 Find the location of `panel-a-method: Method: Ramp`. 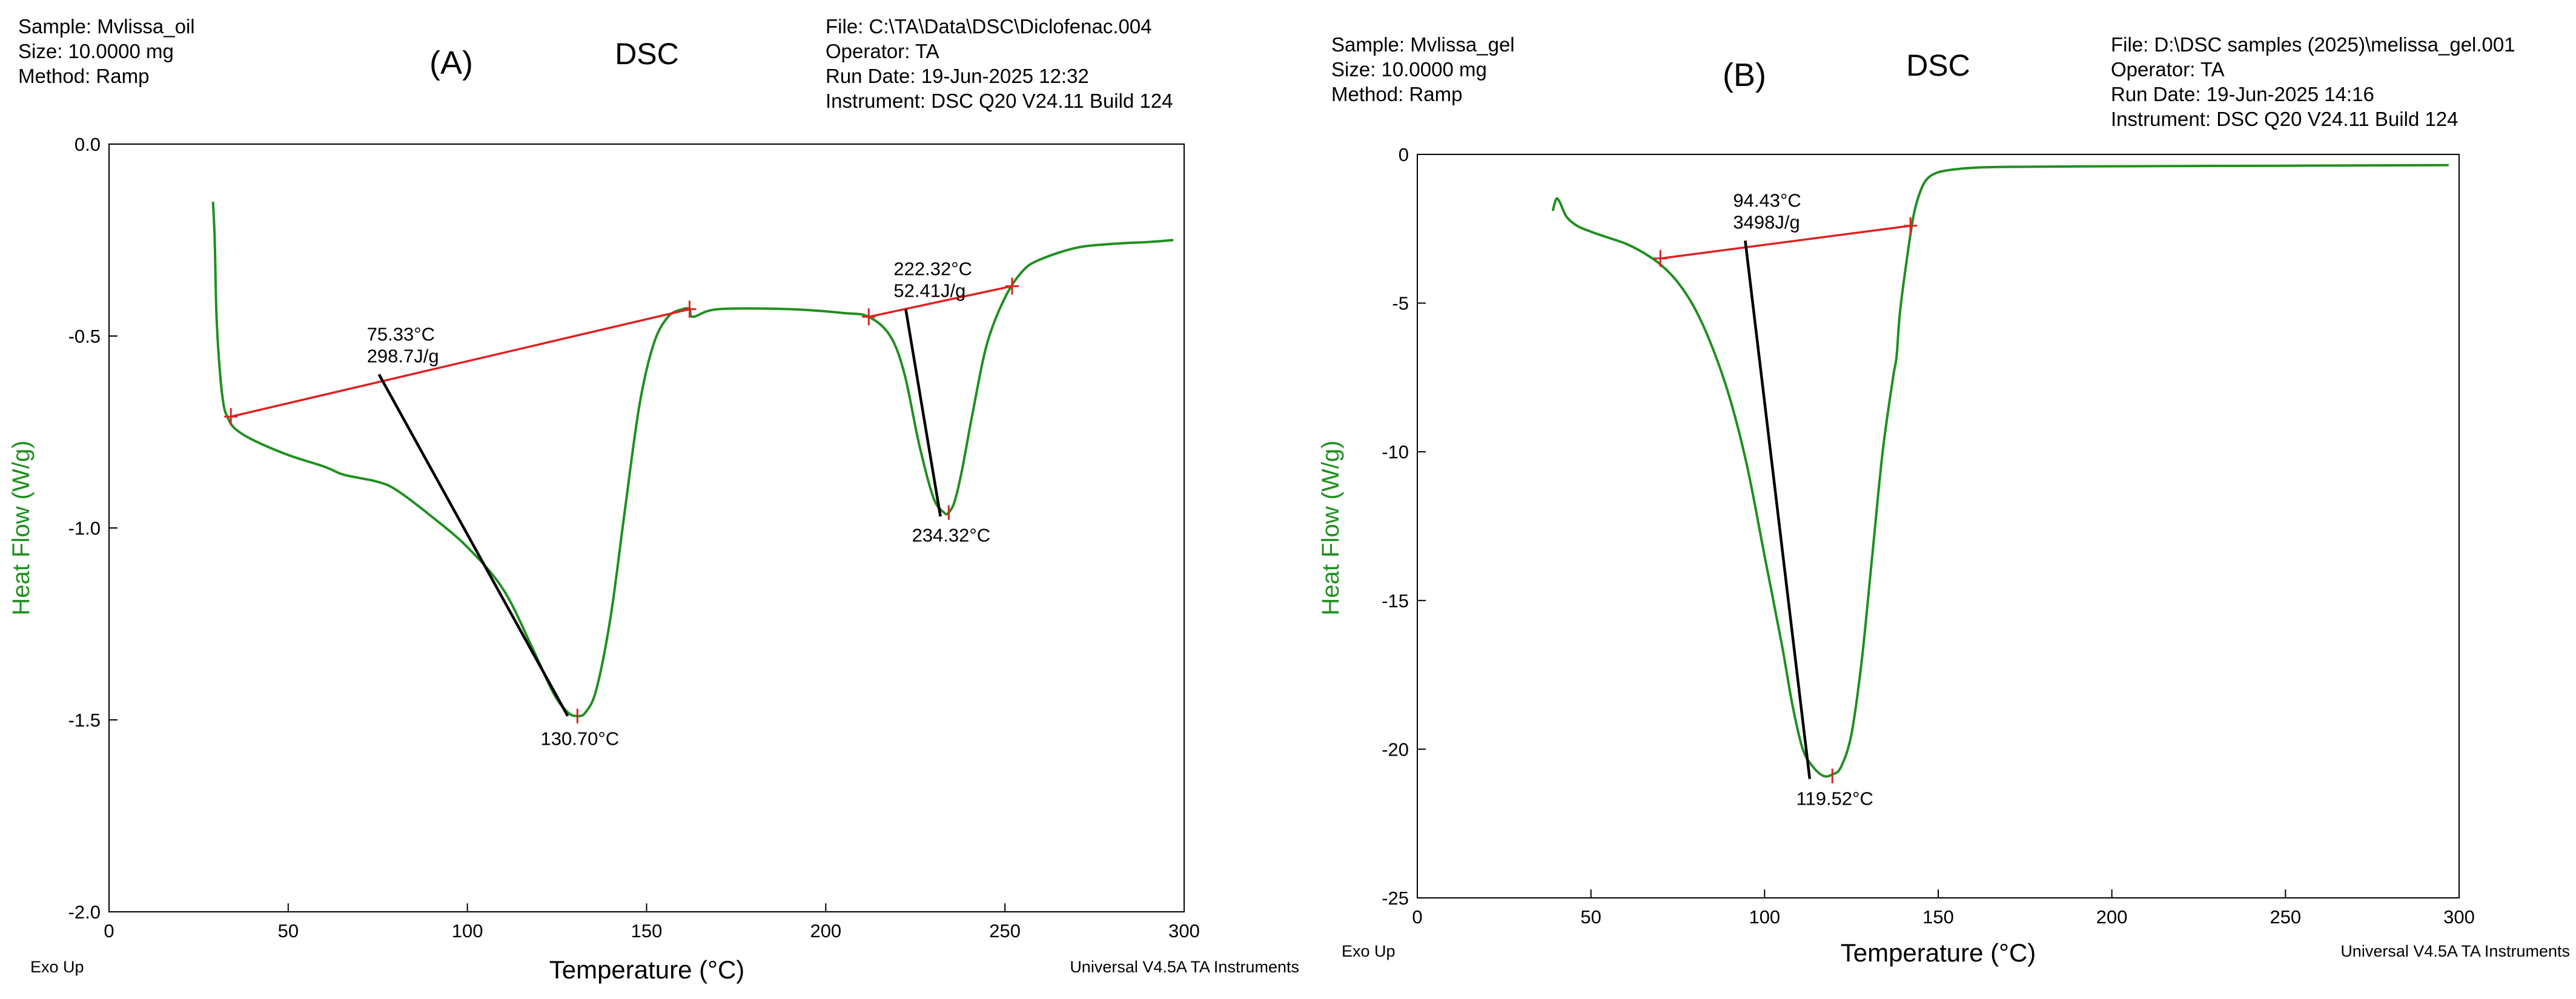

panel-a-method: Method: Ramp is located at coordinates (83, 76).